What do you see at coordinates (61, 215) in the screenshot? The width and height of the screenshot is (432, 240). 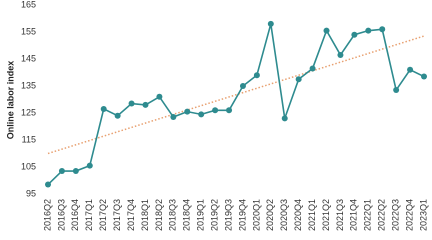 I see `x-tick-label: 2016Q3` at bounding box center [61, 215].